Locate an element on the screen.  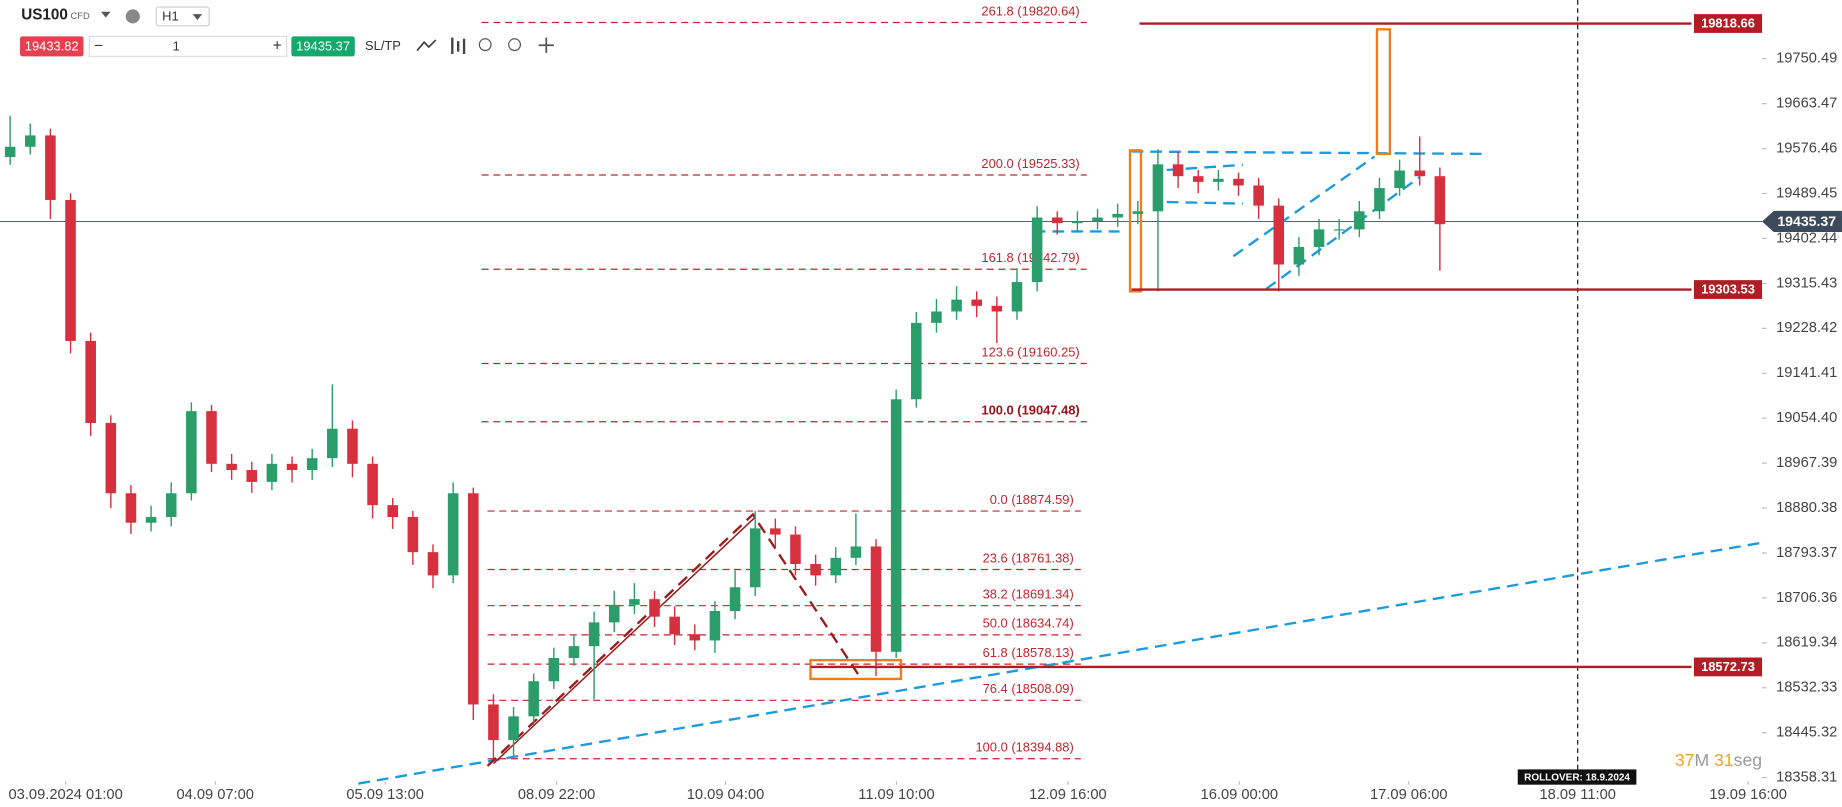
symbol-dropdown is located at coordinates (106, 14).